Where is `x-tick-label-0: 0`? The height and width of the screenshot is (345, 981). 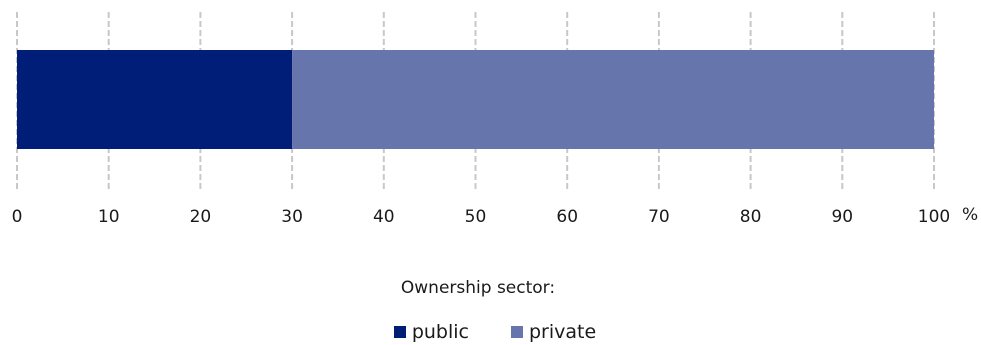 x-tick-label-0: 0 is located at coordinates (17, 217).